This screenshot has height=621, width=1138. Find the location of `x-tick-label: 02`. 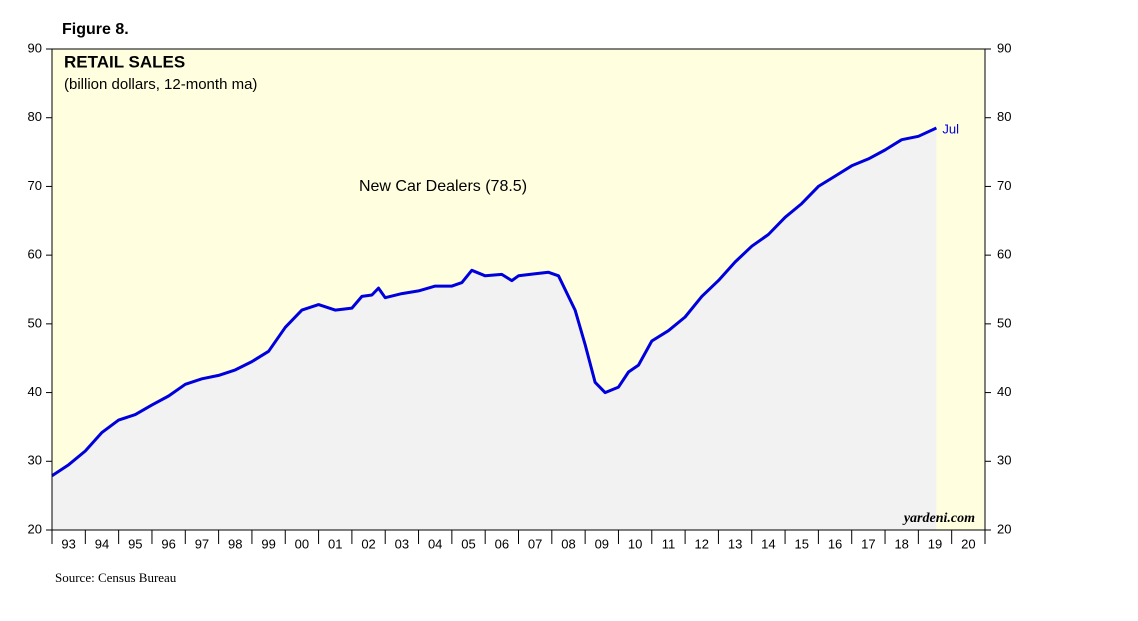

x-tick-label: 02 is located at coordinates (368, 543).